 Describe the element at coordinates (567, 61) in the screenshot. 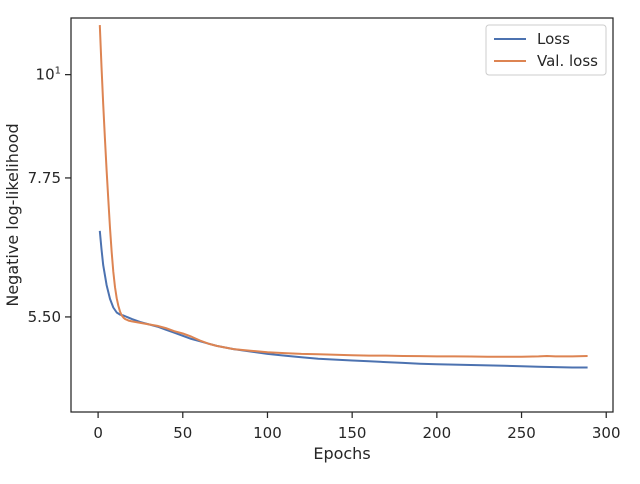

I see `legend-label-1: Val. loss` at that location.